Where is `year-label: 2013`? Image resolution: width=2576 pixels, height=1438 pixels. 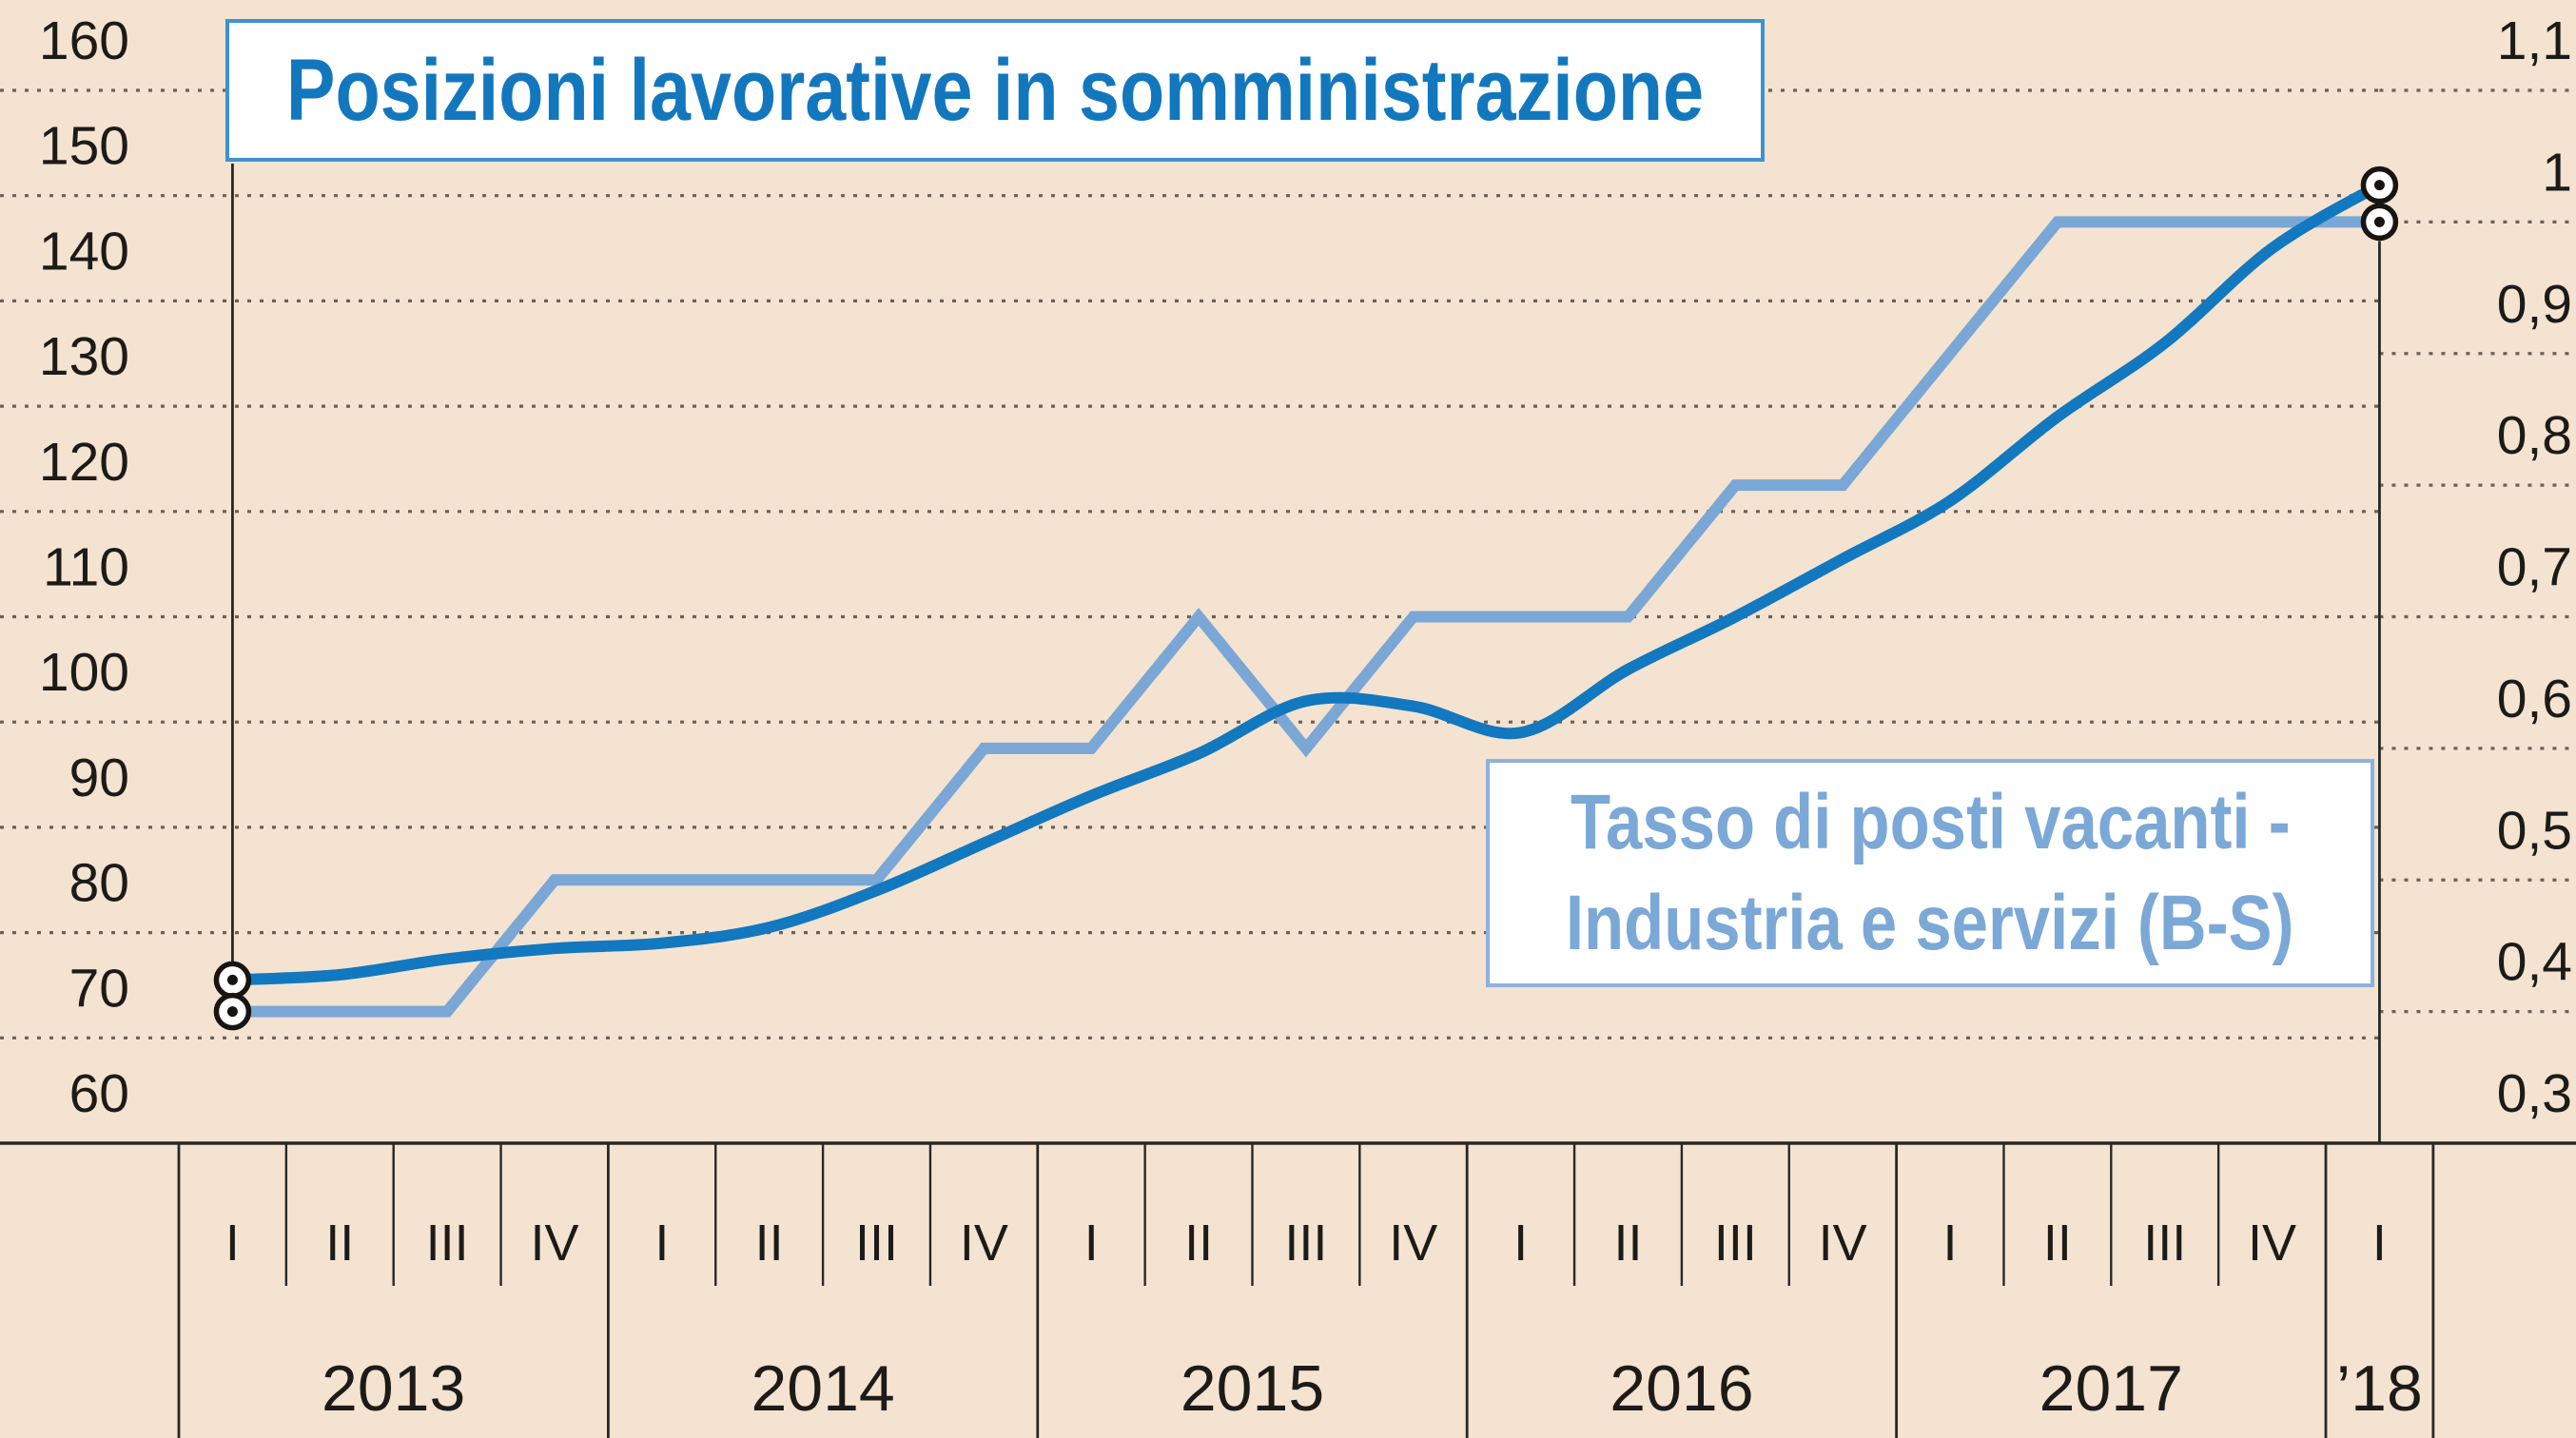
year-label: 2013 is located at coordinates (394, 1388).